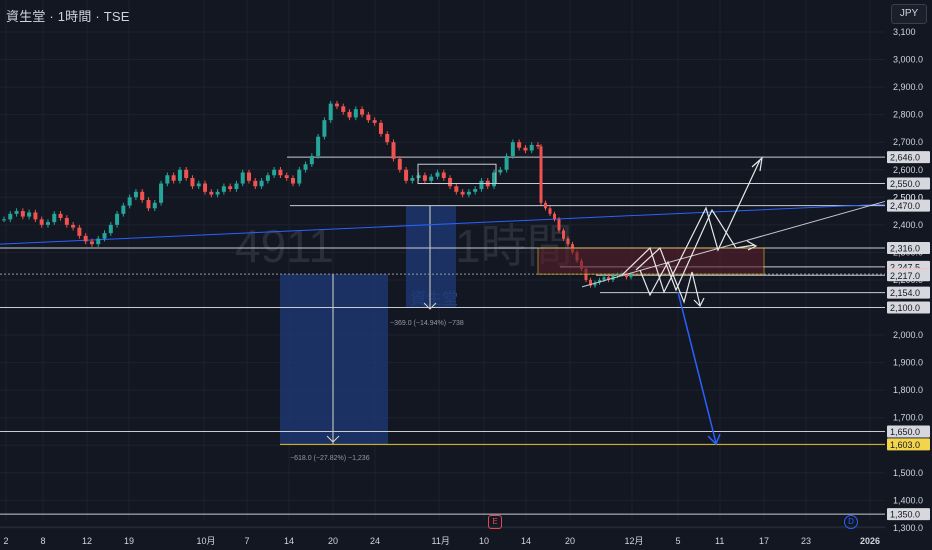 This screenshot has width=932, height=550. What do you see at coordinates (909, 14) in the screenshot?
I see `currency-button: JPY` at bounding box center [909, 14].